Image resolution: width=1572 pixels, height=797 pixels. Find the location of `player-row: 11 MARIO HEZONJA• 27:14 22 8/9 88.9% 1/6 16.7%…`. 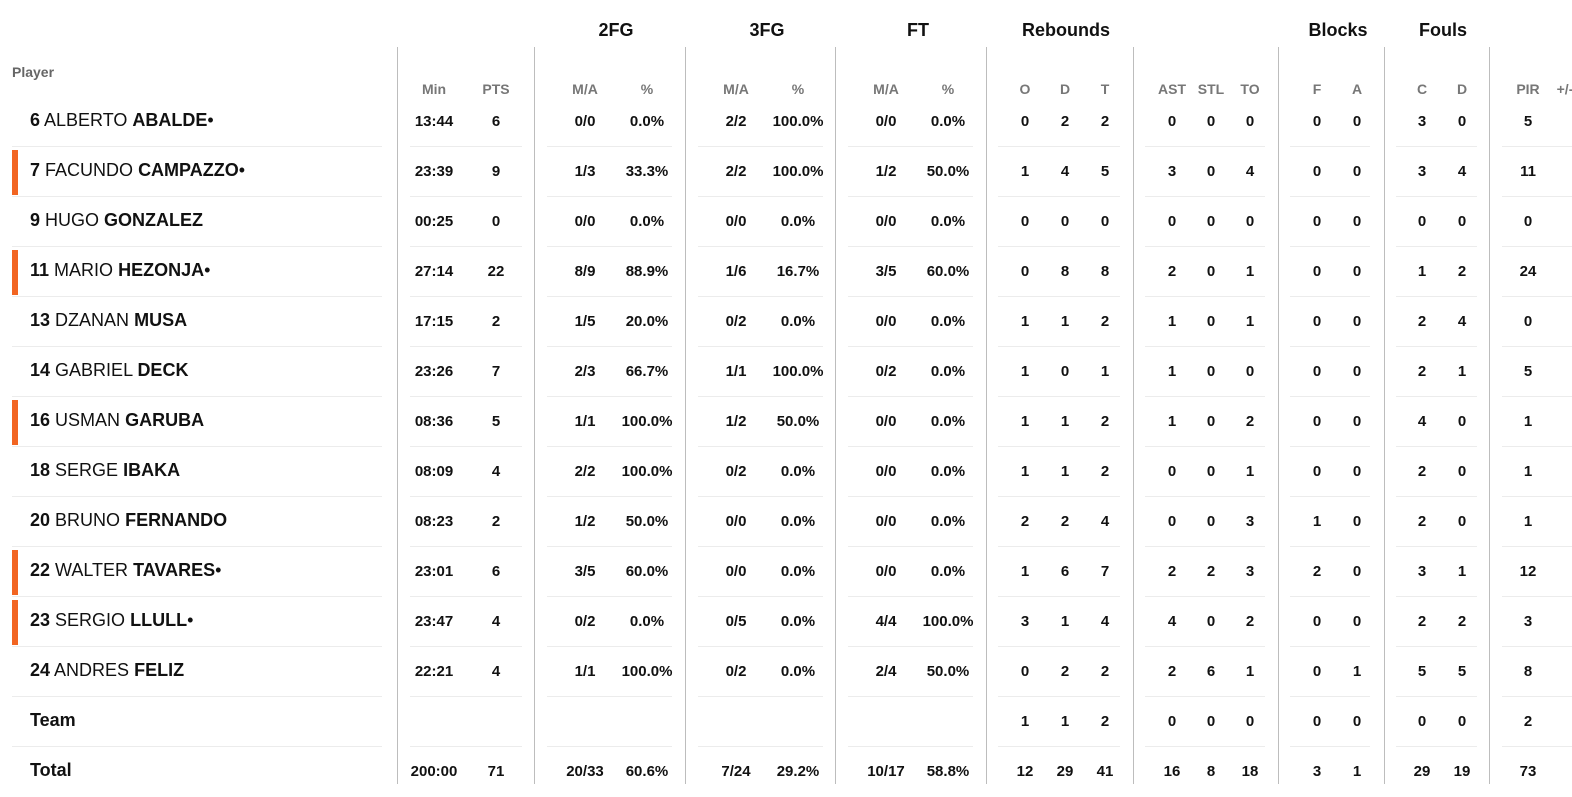

player-row: 11 MARIO HEZONJA• 27:14 22 8/9 88.9% 1/6 16.7%… is located at coordinates (786, 272).